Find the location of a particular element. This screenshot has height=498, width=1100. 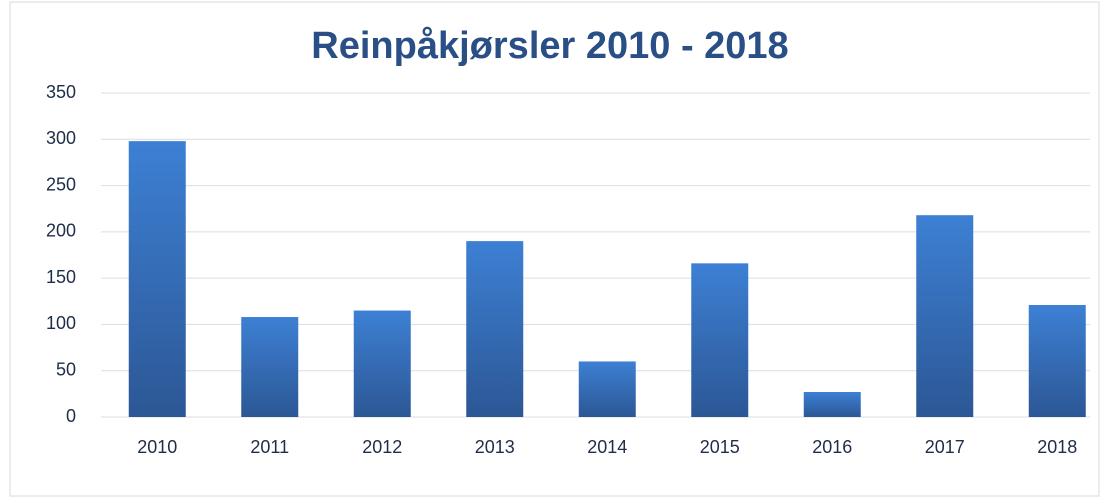

y-tick-label: 150 is located at coordinates (61, 277).